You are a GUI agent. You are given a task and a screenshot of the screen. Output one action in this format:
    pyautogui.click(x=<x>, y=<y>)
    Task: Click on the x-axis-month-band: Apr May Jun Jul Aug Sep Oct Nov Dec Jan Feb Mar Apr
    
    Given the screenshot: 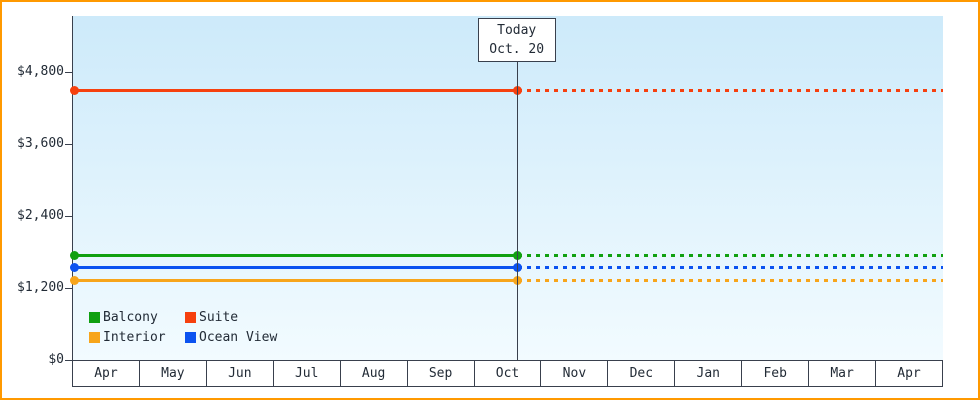 What is the action you would take?
    pyautogui.click(x=507, y=373)
    